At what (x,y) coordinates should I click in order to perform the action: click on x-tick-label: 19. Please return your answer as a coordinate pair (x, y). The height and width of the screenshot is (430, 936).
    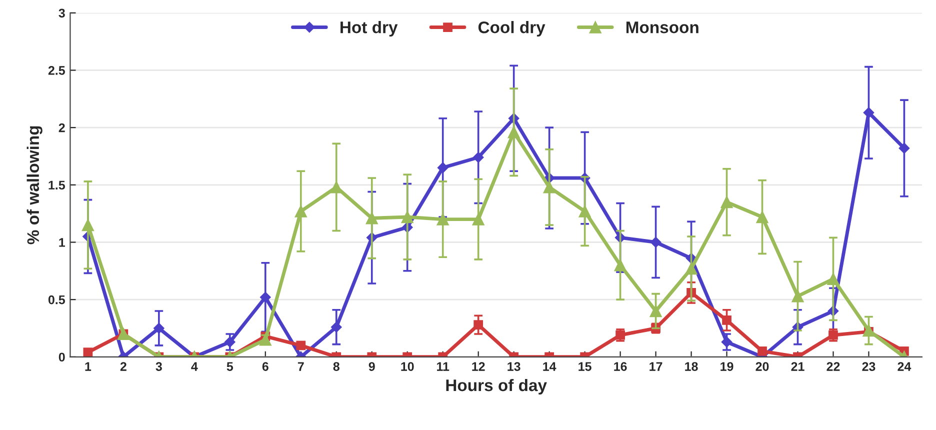
    Looking at the image, I should click on (727, 366).